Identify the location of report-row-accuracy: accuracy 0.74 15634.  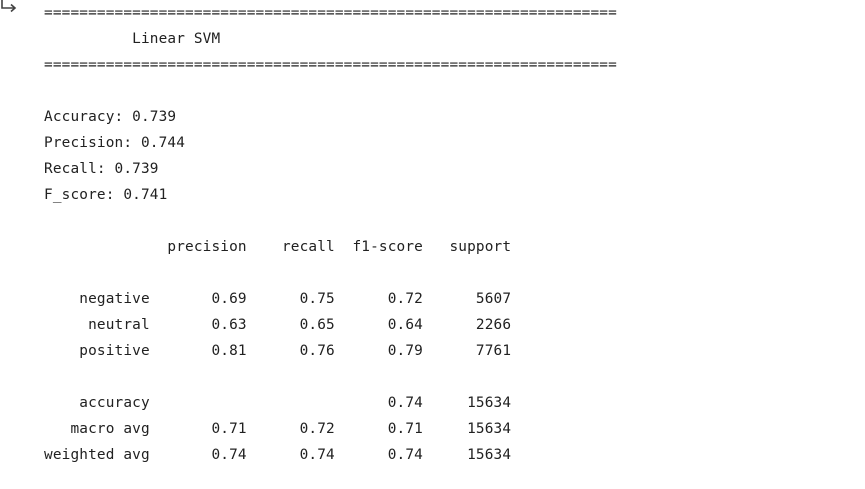
(278, 403).